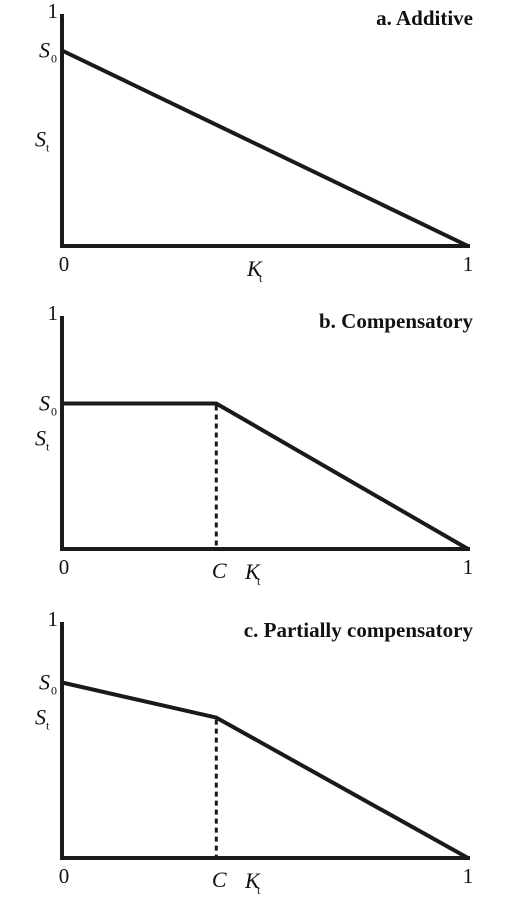 This screenshot has width=510, height=911. Describe the element at coordinates (424, 18) in the screenshot. I see `panel-title: a. Additive` at that location.